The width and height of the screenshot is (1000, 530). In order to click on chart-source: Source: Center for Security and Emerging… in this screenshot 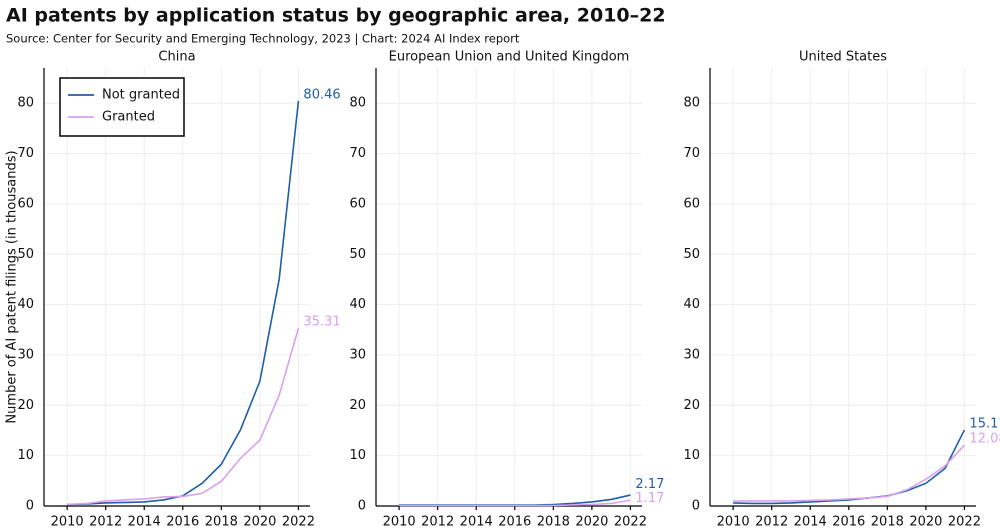, I will do `click(263, 39)`.